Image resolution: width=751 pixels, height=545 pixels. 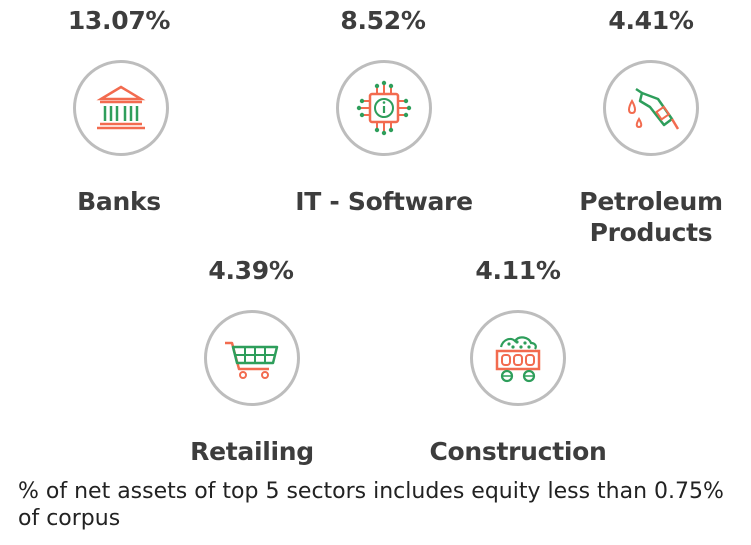 I want to click on fuel-nozzle-icon-circle, so click(x=651, y=108).